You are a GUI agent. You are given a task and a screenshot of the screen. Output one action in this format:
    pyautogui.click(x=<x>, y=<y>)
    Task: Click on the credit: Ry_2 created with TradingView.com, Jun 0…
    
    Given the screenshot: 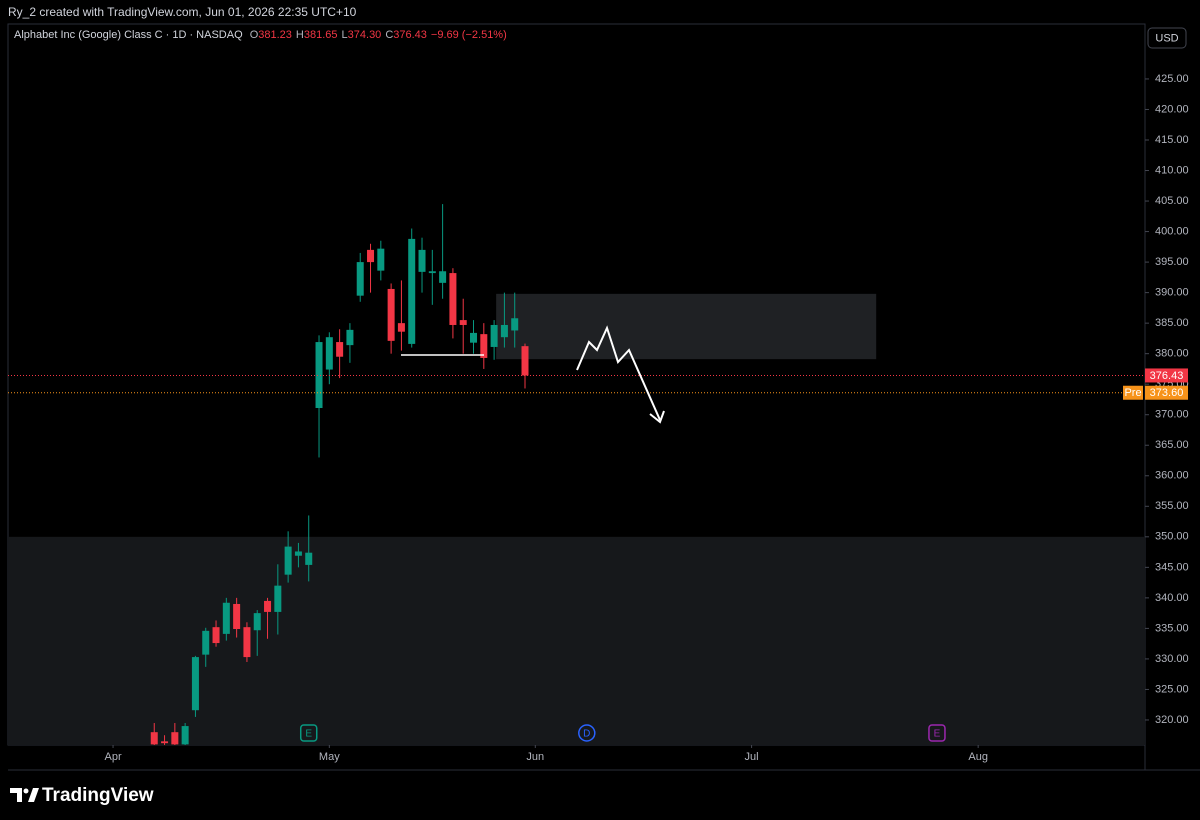 What is the action you would take?
    pyautogui.click(x=182, y=12)
    